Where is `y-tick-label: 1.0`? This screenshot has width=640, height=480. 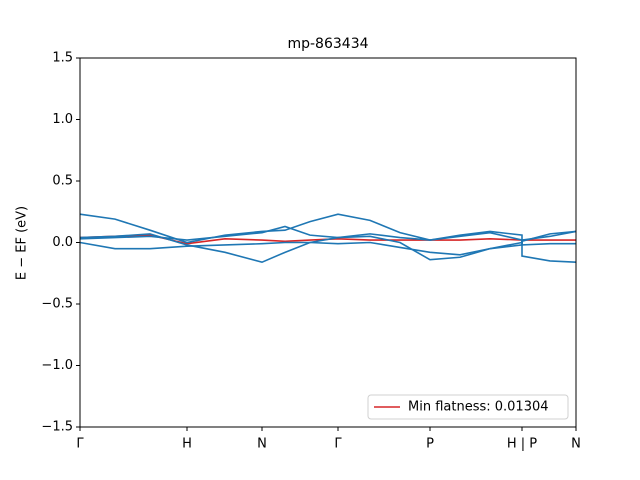
y-tick-label: 1.0 is located at coordinates (62, 119).